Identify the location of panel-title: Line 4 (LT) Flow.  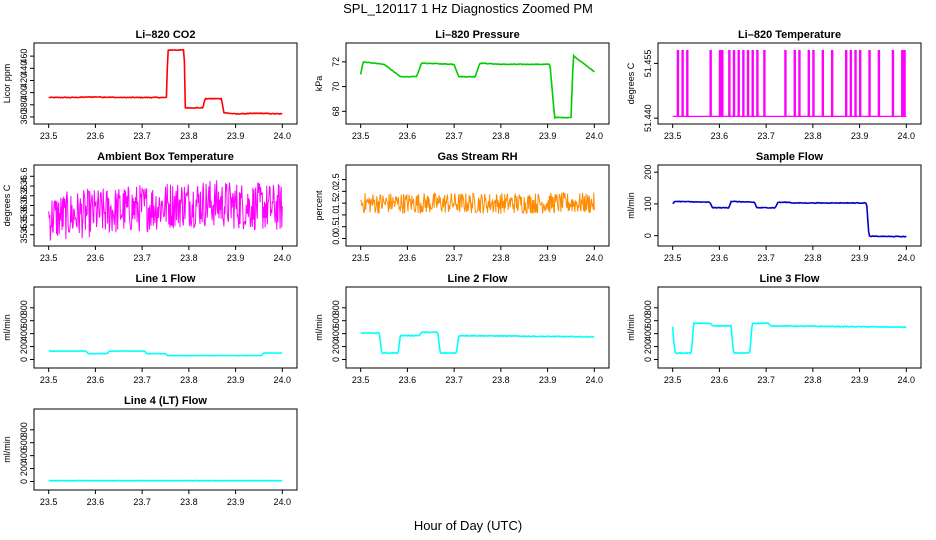
(165, 401).